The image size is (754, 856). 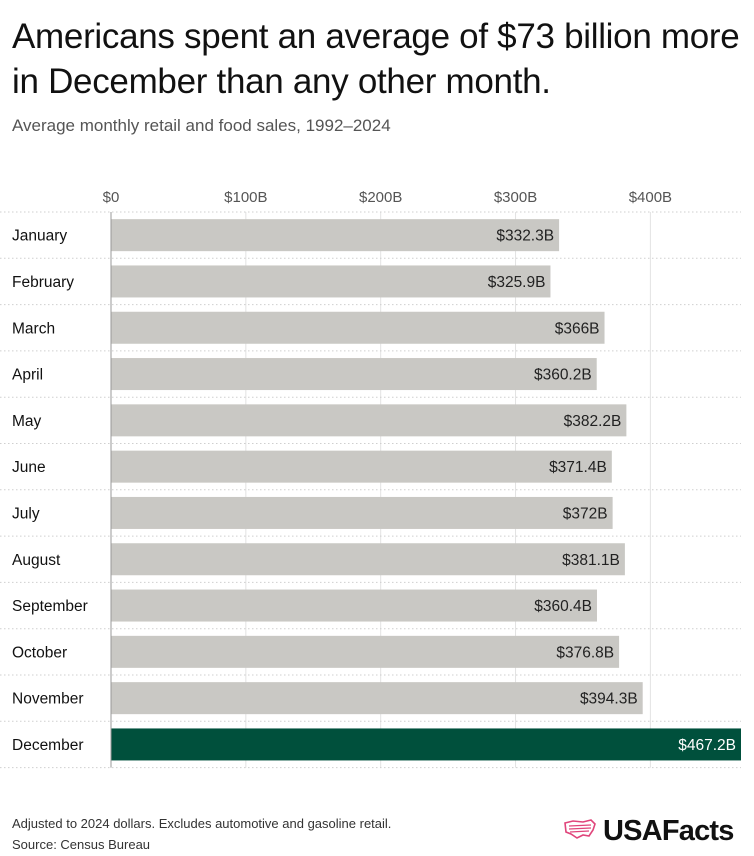 What do you see at coordinates (609, 699) in the screenshot?
I see `value-label: $394.3B` at bounding box center [609, 699].